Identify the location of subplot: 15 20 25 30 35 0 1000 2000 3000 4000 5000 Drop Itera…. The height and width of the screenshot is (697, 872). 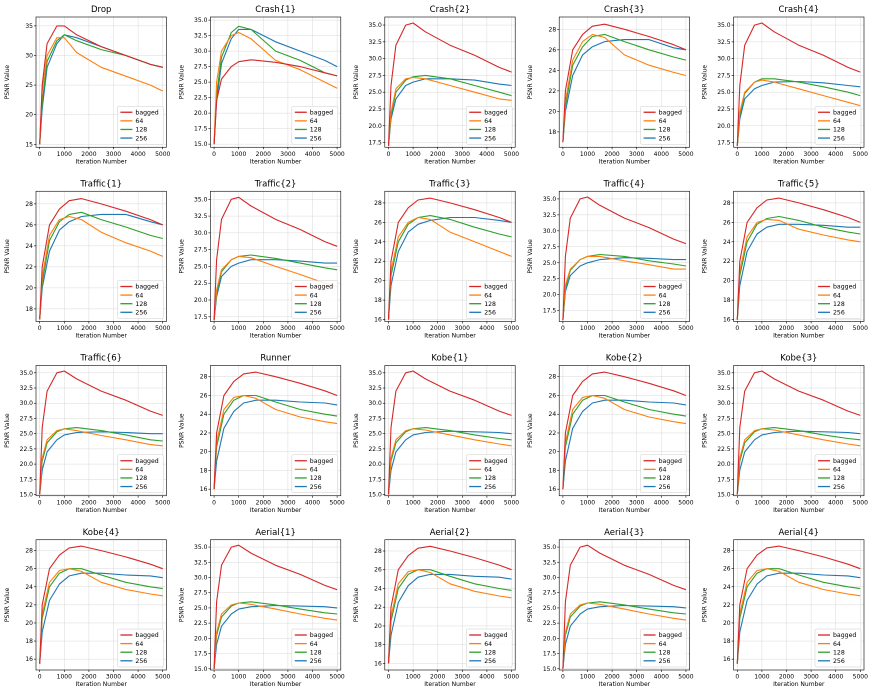
(87, 85).